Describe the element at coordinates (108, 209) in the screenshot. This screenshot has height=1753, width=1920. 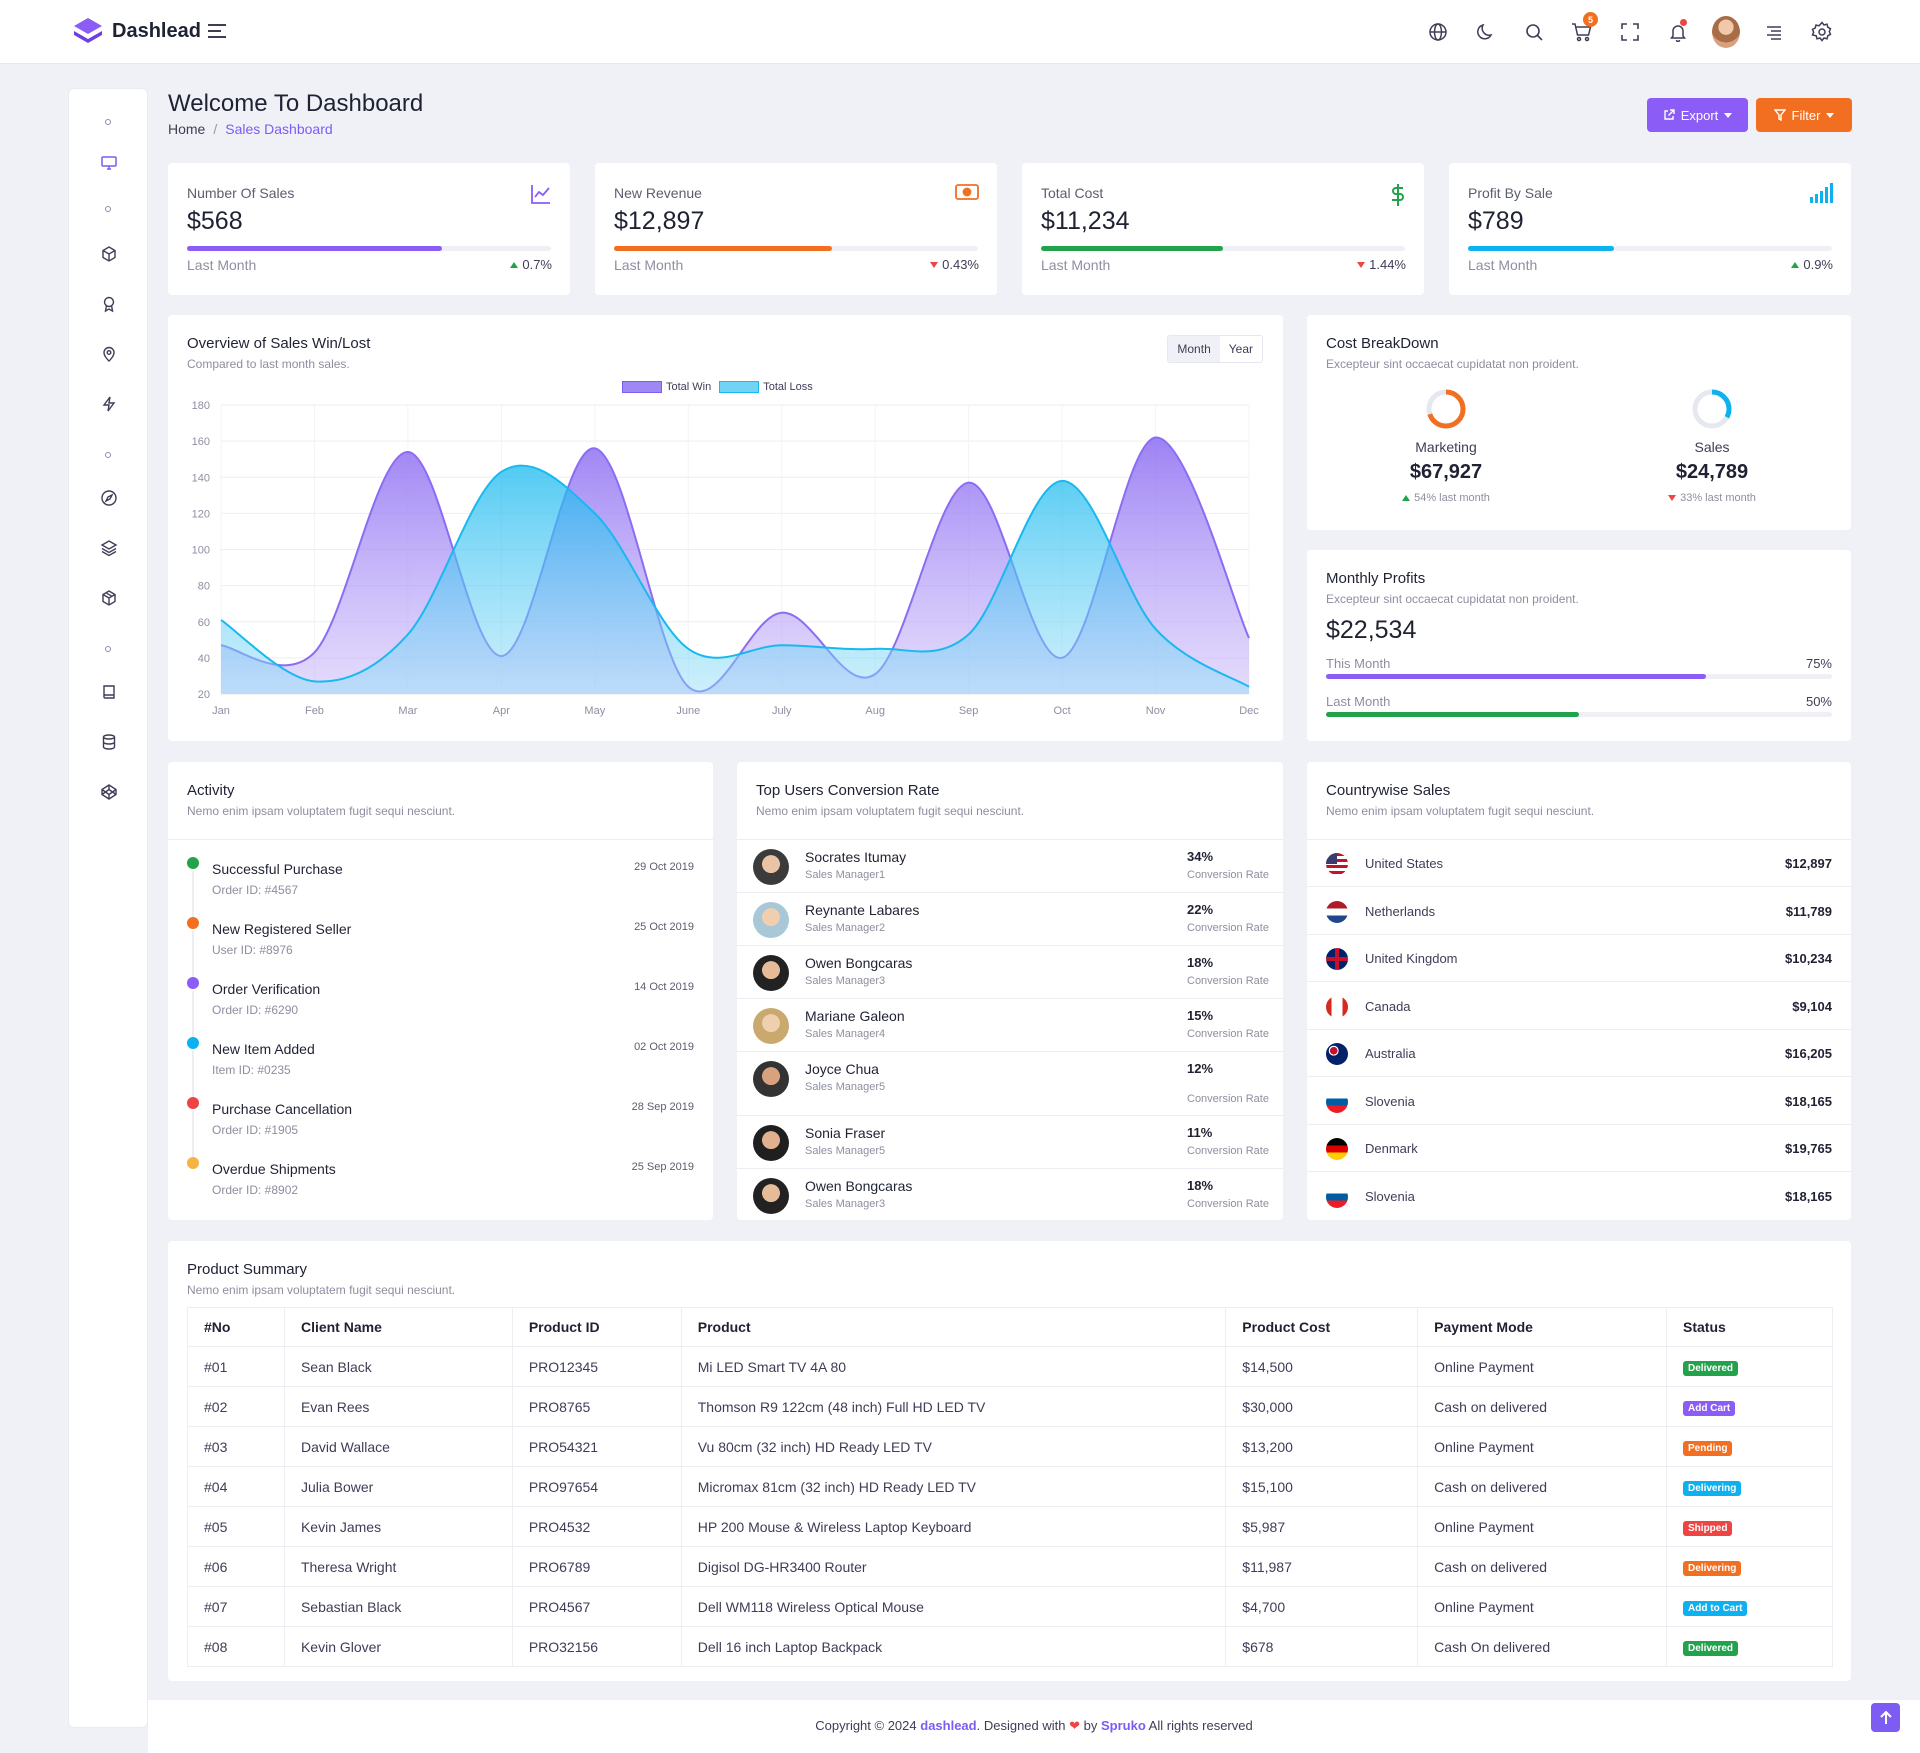
I see `sidebar-dot` at that location.